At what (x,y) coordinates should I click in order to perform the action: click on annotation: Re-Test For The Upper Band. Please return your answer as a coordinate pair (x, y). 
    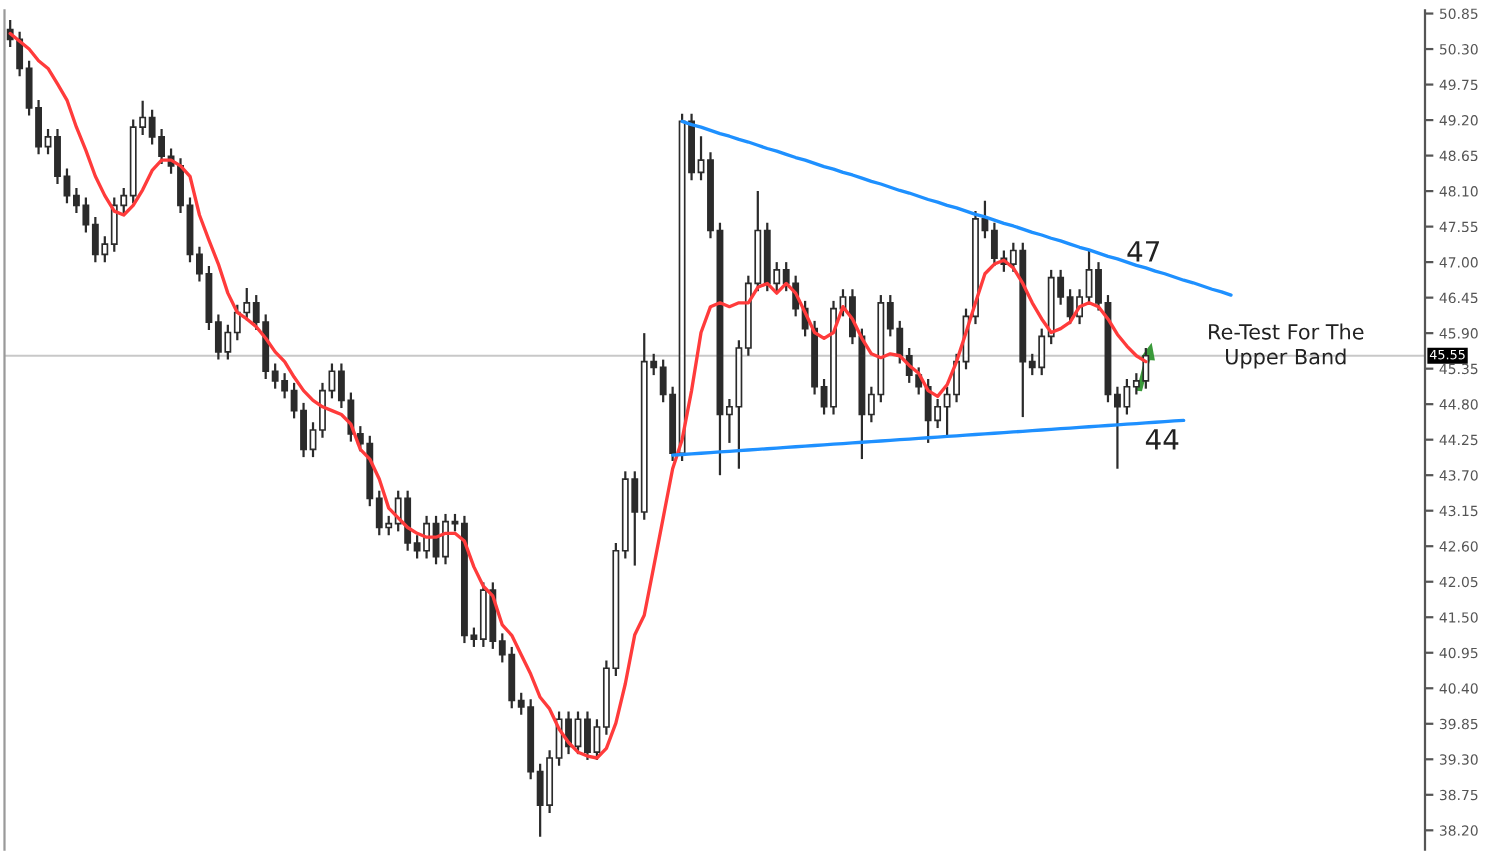
    Looking at the image, I should click on (1286, 346).